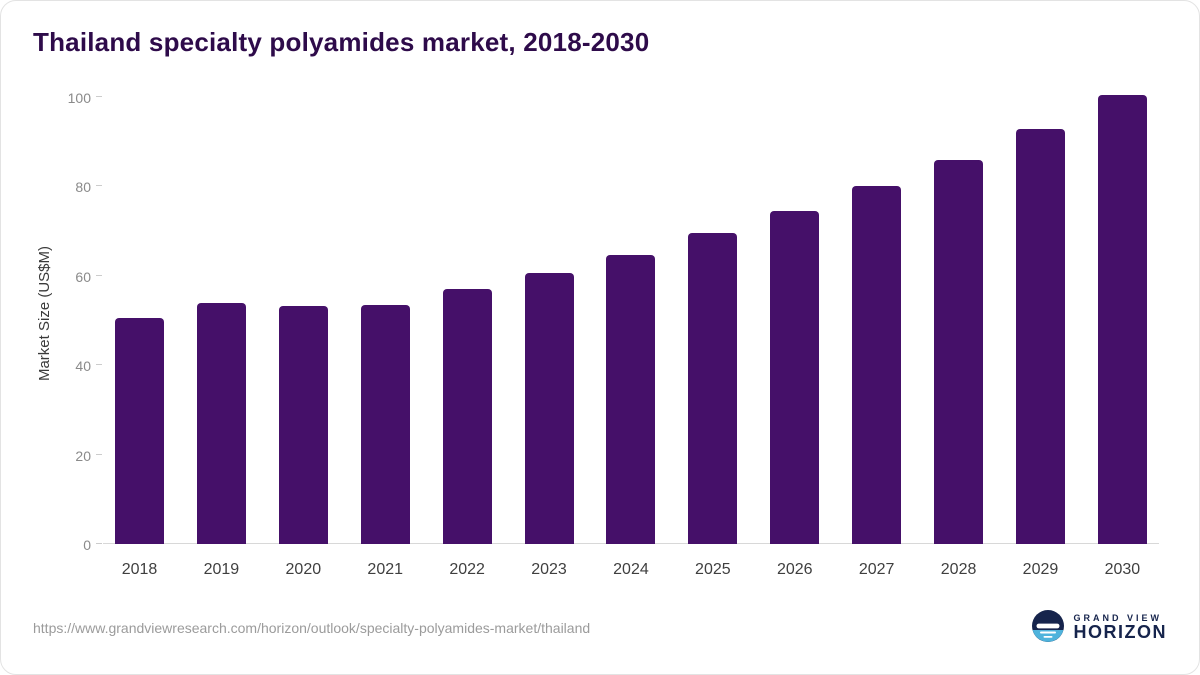 Image resolution: width=1200 pixels, height=675 pixels. What do you see at coordinates (549, 408) in the screenshot?
I see `bar-2023` at bounding box center [549, 408].